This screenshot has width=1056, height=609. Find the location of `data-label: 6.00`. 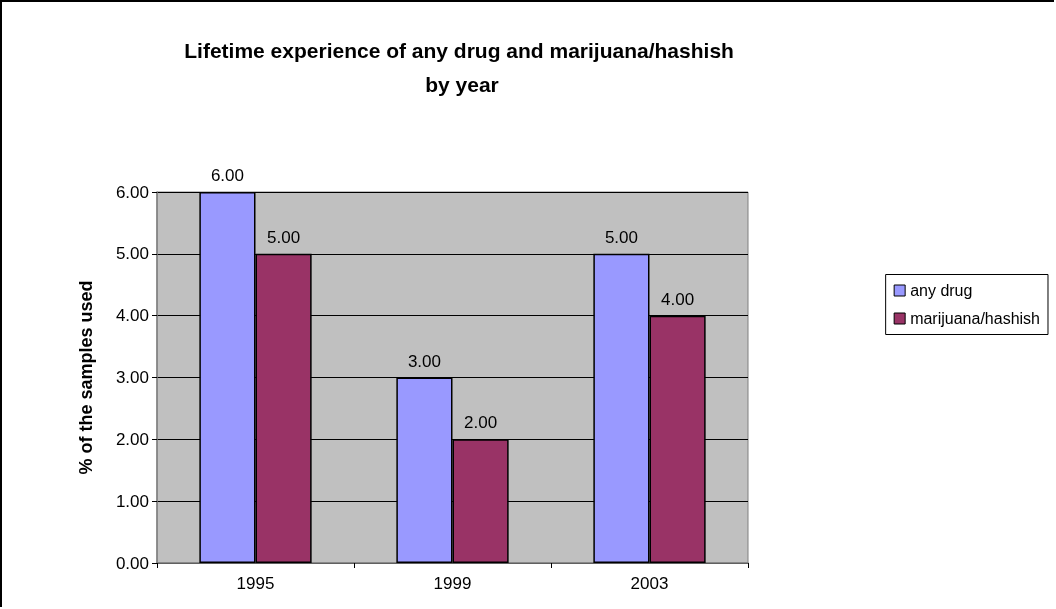

data-label: 6.00 is located at coordinates (227, 175).